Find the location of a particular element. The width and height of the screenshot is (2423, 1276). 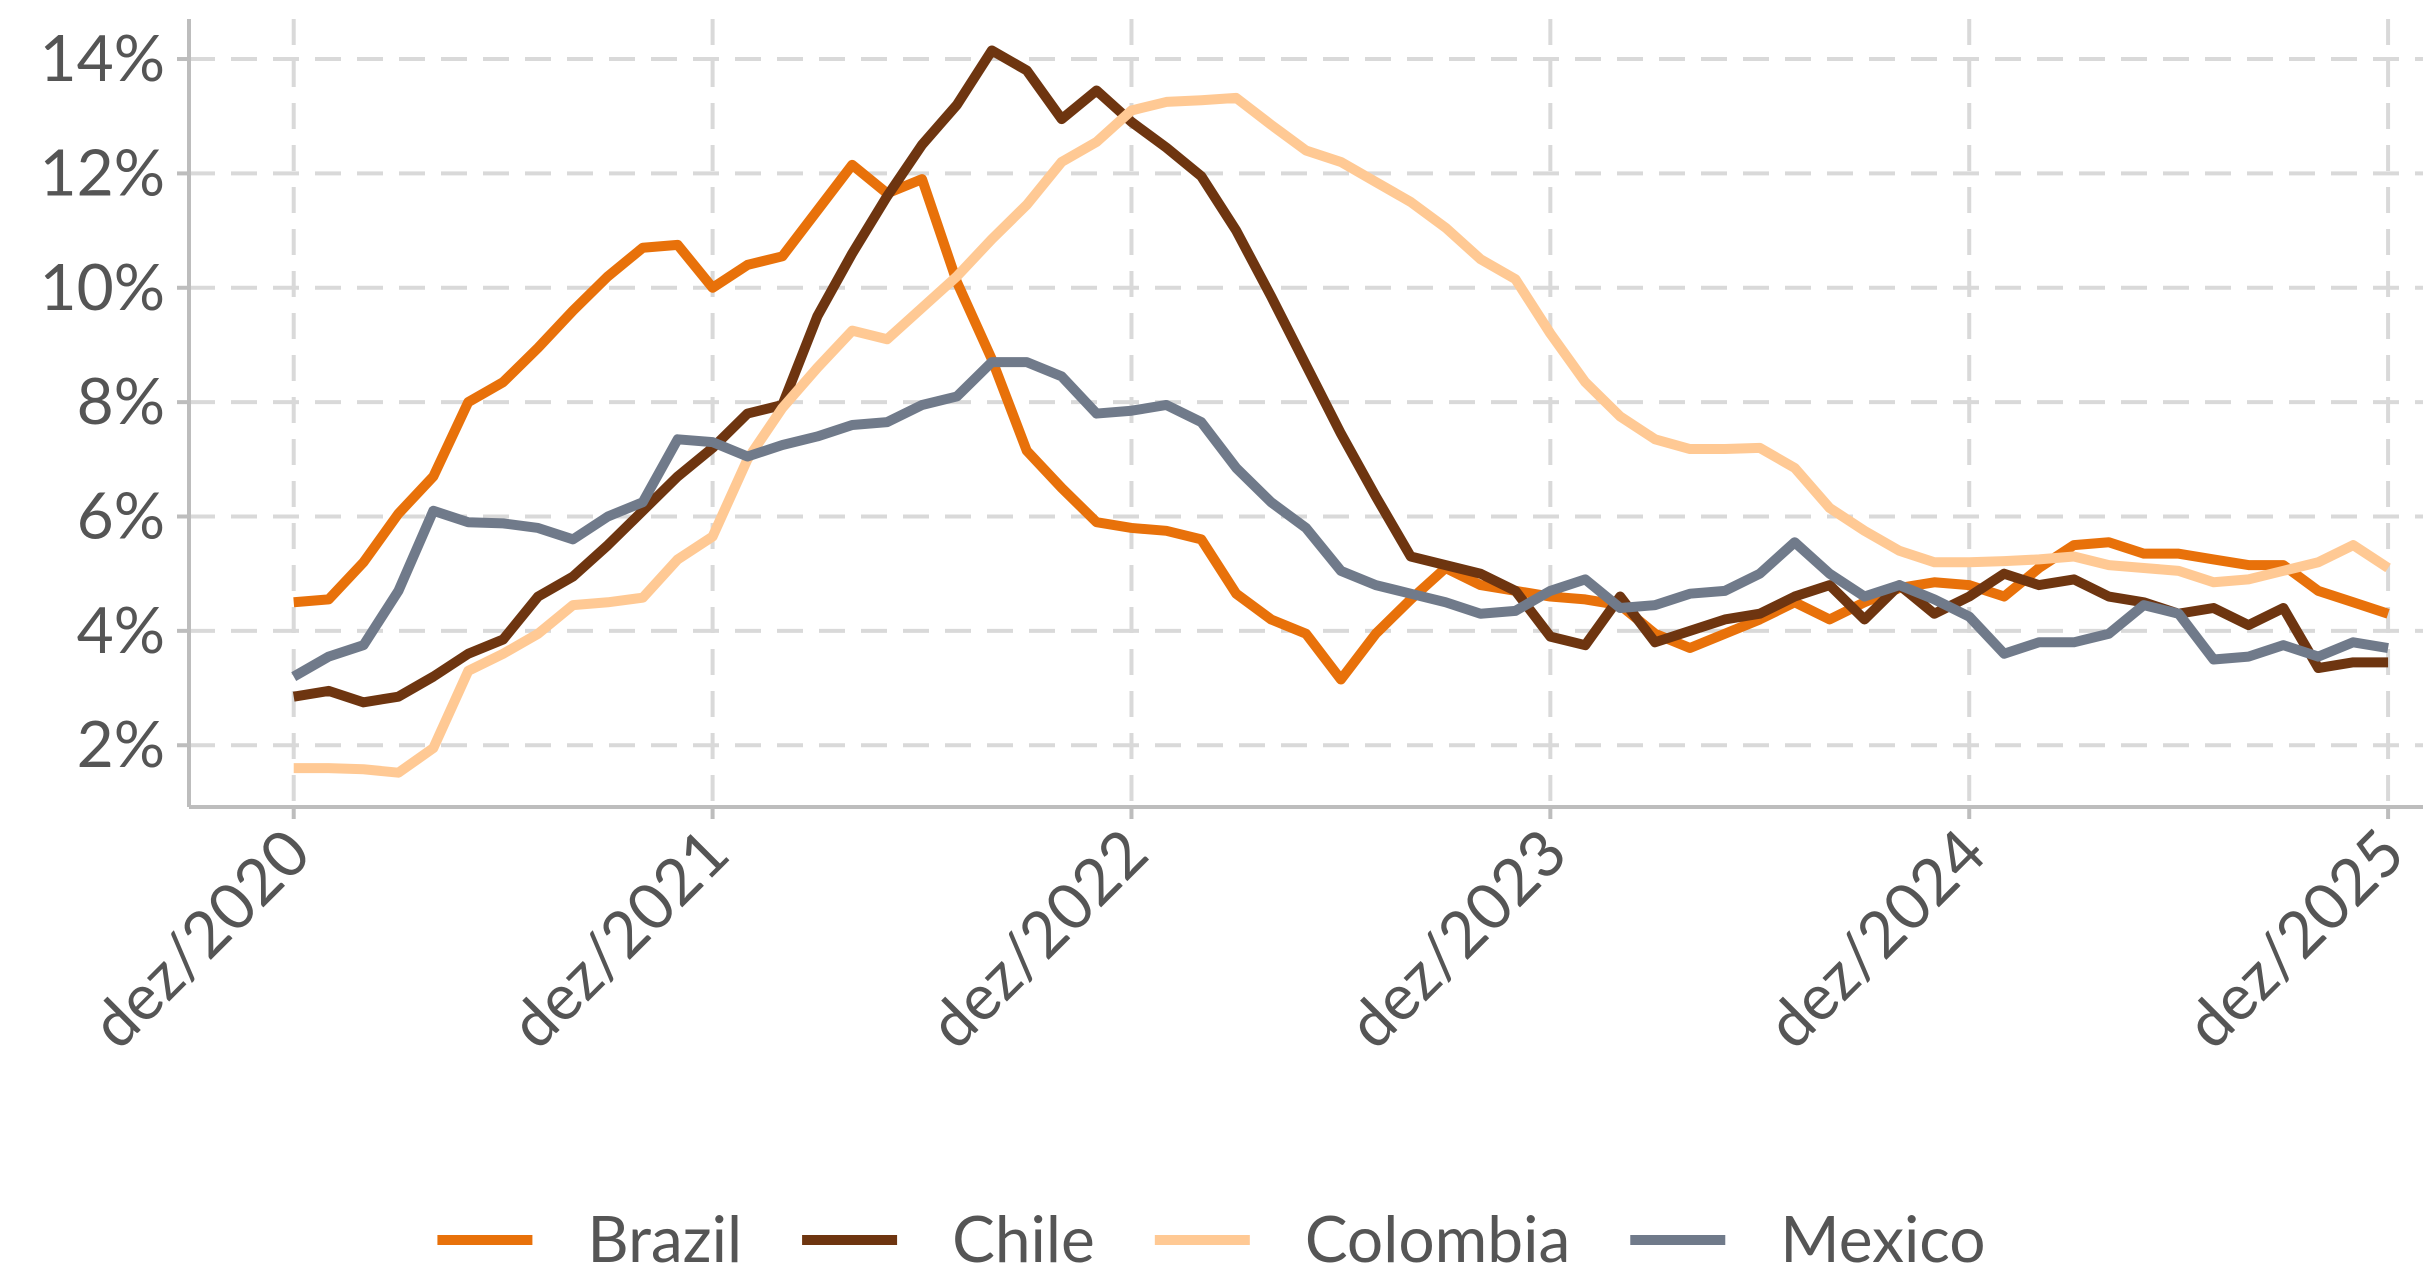

x-tick-label: dez/2023 is located at coordinates (1456, 937).